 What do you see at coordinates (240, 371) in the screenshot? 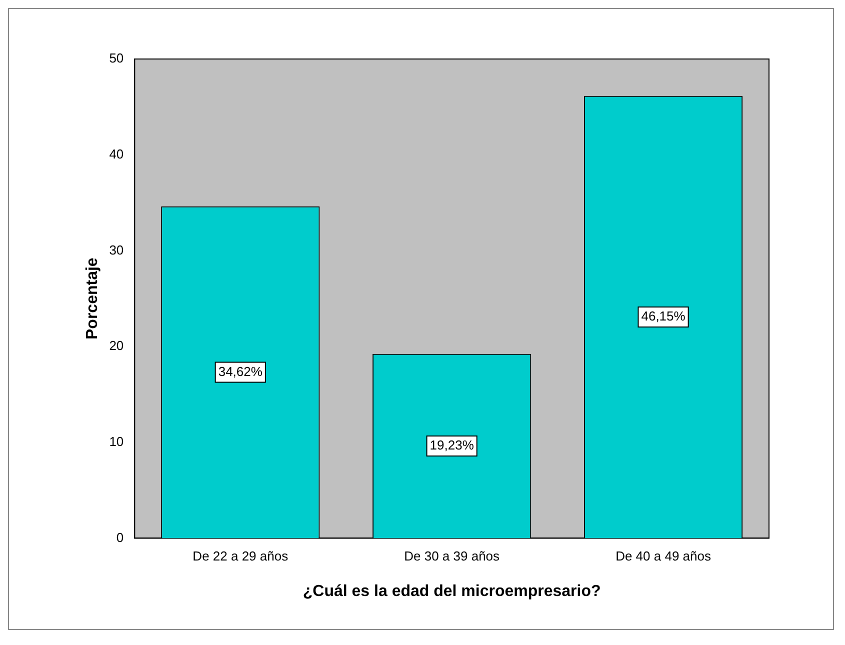
I see `data-label: 34,62%` at bounding box center [240, 371].